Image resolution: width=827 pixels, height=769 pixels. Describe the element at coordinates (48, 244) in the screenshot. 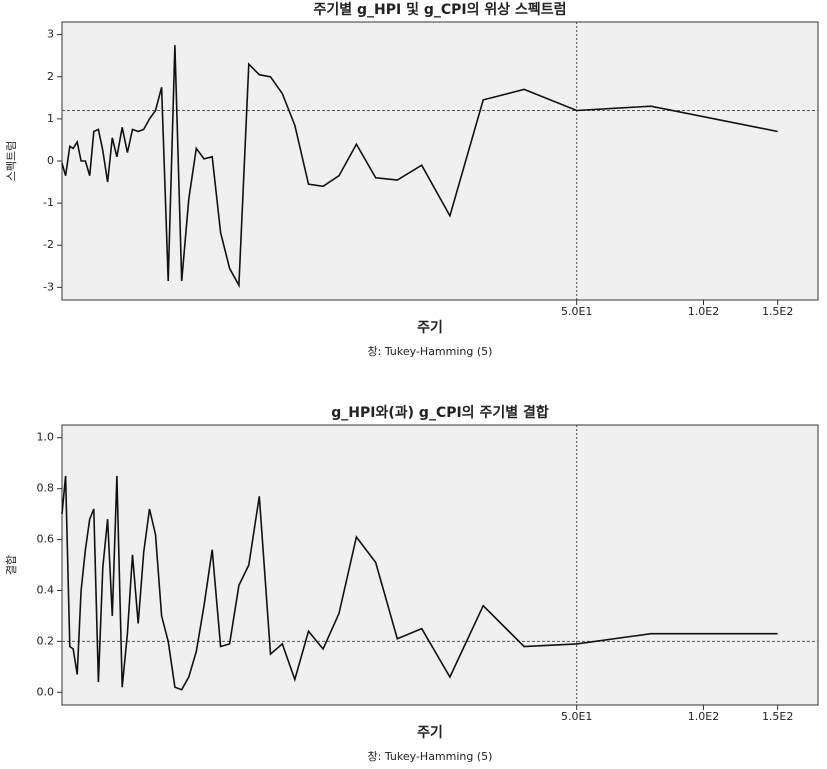

I see `y-tick-label: -2` at that location.